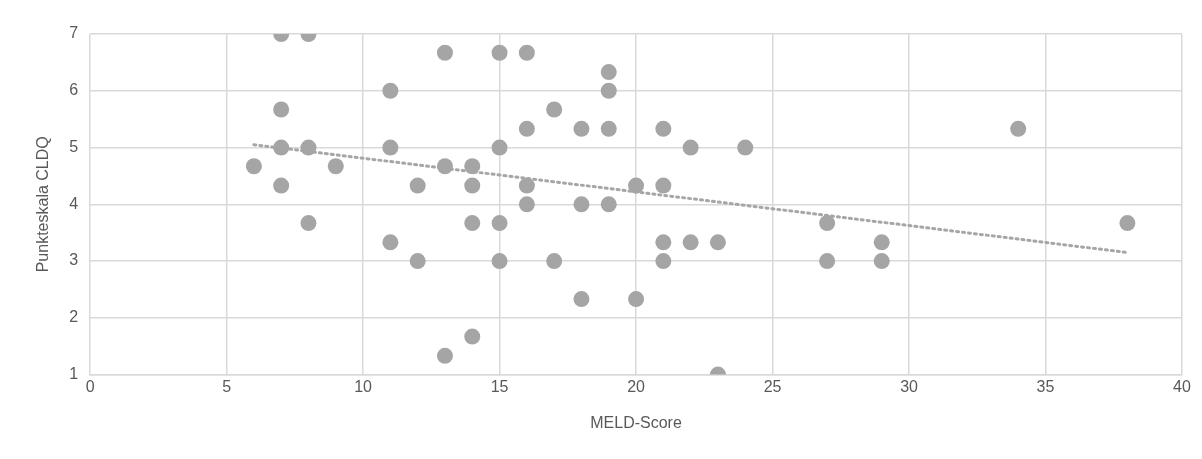  I want to click on x-tick-label: 35, so click(1045, 386).